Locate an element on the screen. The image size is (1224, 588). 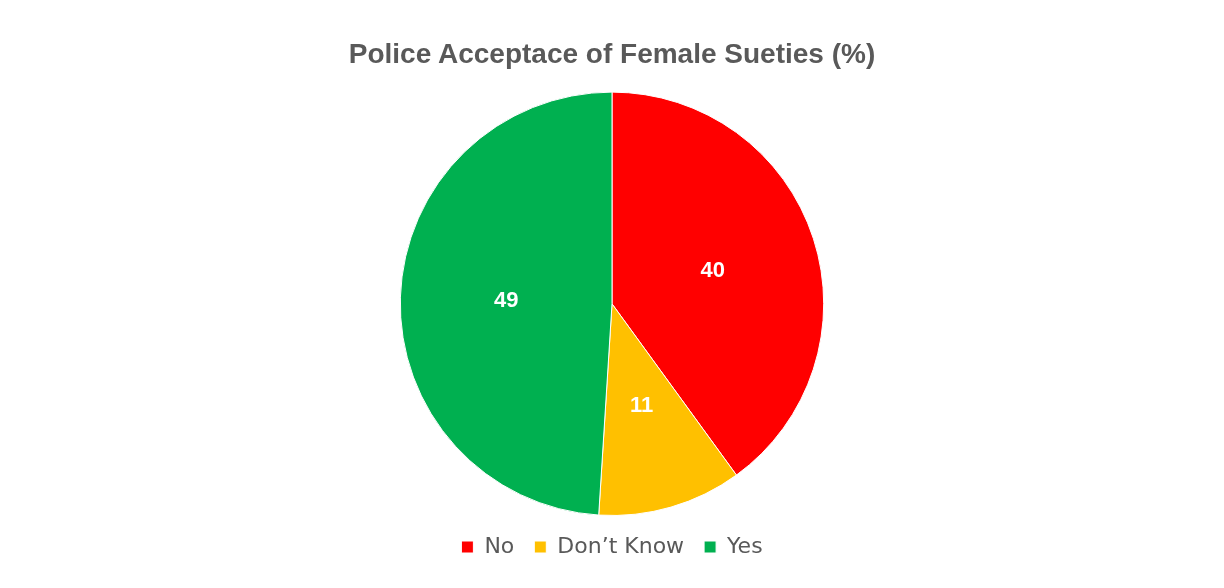
chart-title: Police Acceptace of Female Sueties (%) is located at coordinates (612, 53).